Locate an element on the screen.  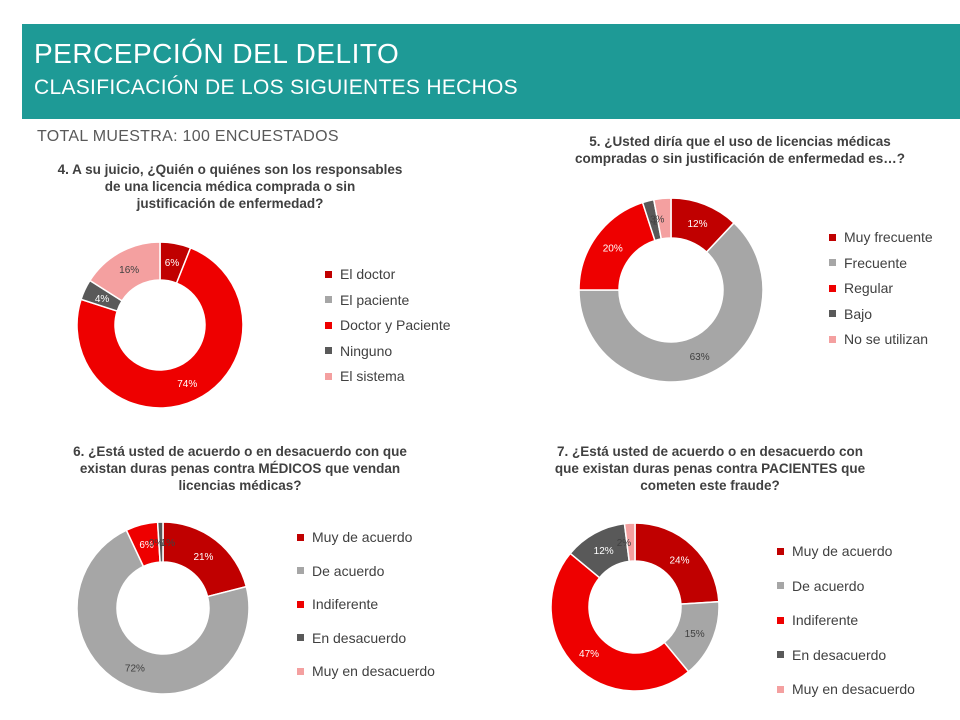
legend-label: El doctor is located at coordinates (368, 274).